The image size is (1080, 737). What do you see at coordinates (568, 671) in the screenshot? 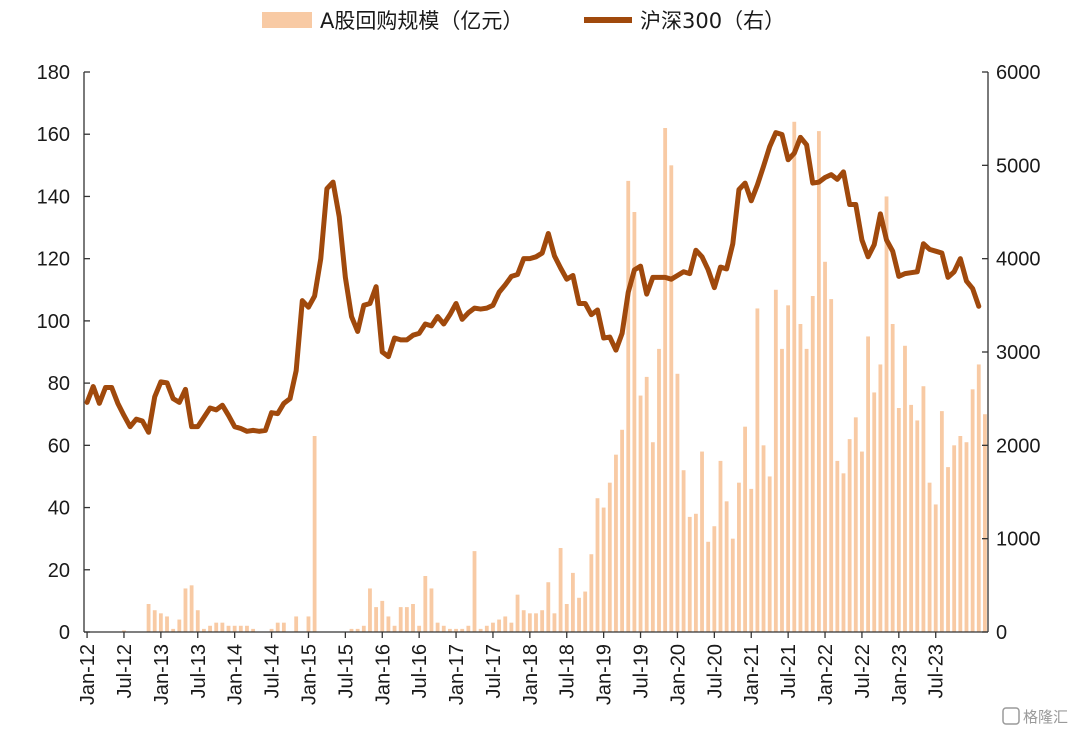
I see `x-tick-label: Jul-18` at bounding box center [568, 671].